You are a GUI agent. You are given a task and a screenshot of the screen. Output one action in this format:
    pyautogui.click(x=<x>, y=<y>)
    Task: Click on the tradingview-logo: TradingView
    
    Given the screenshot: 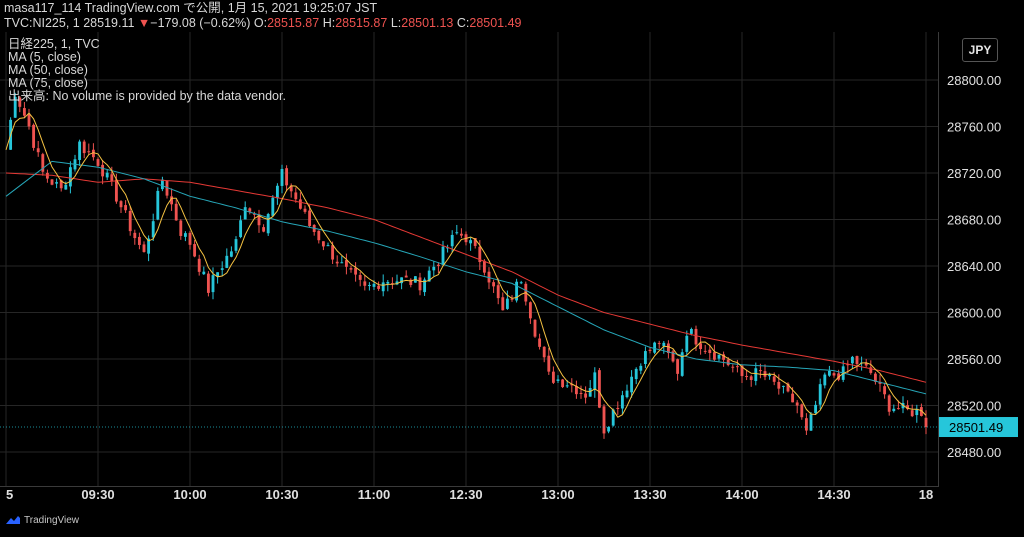 What is the action you would take?
    pyautogui.click(x=42, y=520)
    